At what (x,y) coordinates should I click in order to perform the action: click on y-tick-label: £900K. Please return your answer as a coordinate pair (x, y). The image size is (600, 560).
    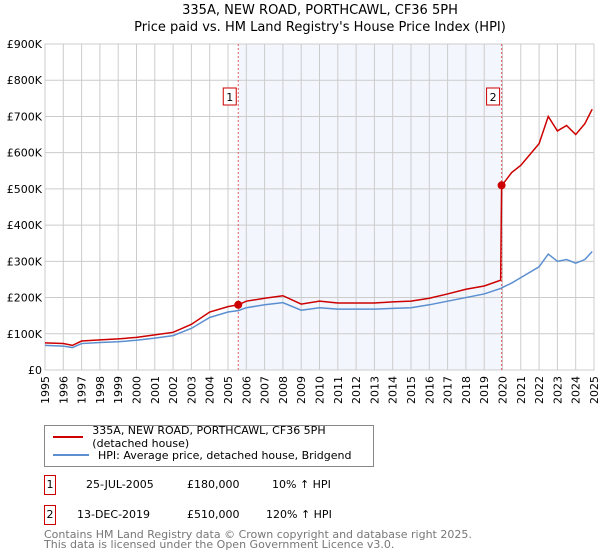
    Looking at the image, I should click on (25, 44).